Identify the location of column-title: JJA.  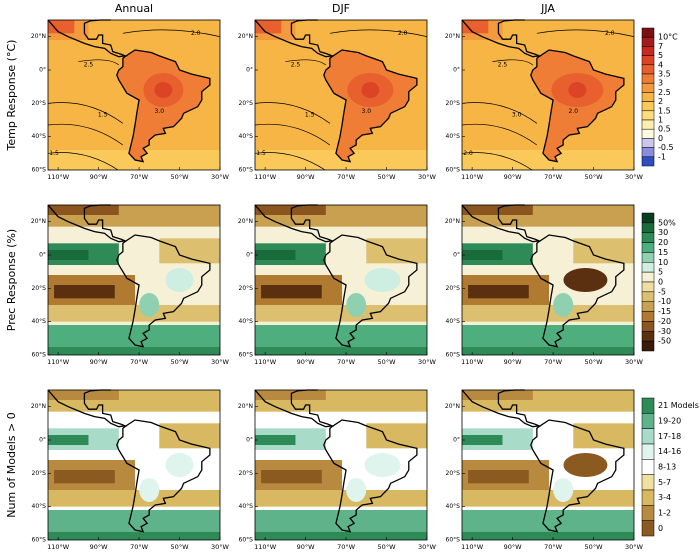
(547, 8).